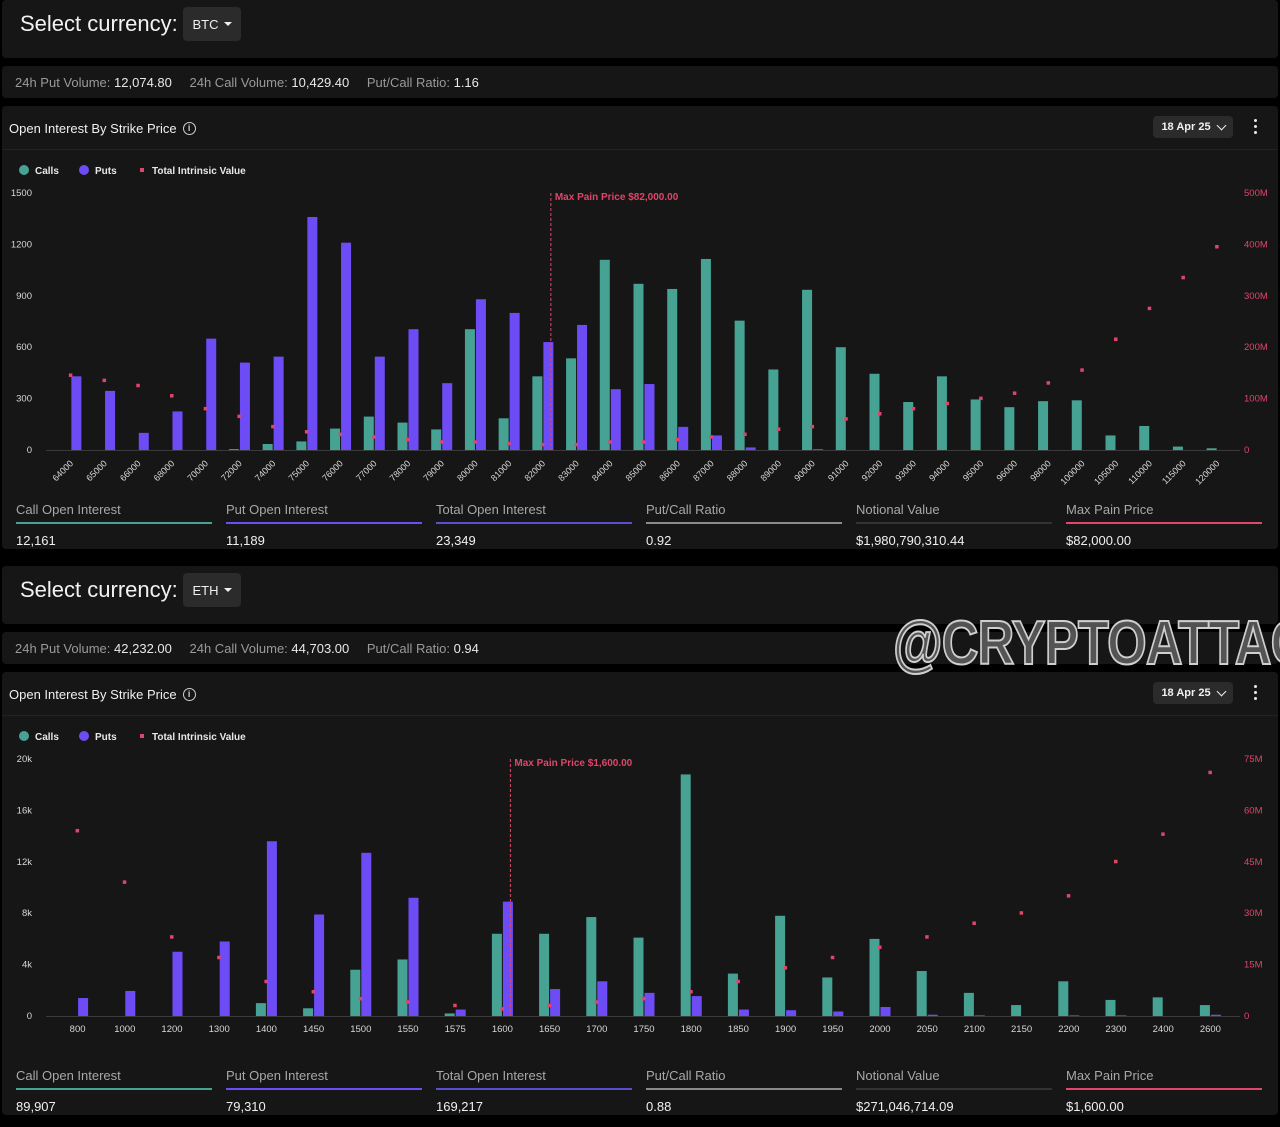 The width and height of the screenshot is (1280, 1127). What do you see at coordinates (1040, 470) in the screenshot?
I see `x-tick-label: 98000` at bounding box center [1040, 470].